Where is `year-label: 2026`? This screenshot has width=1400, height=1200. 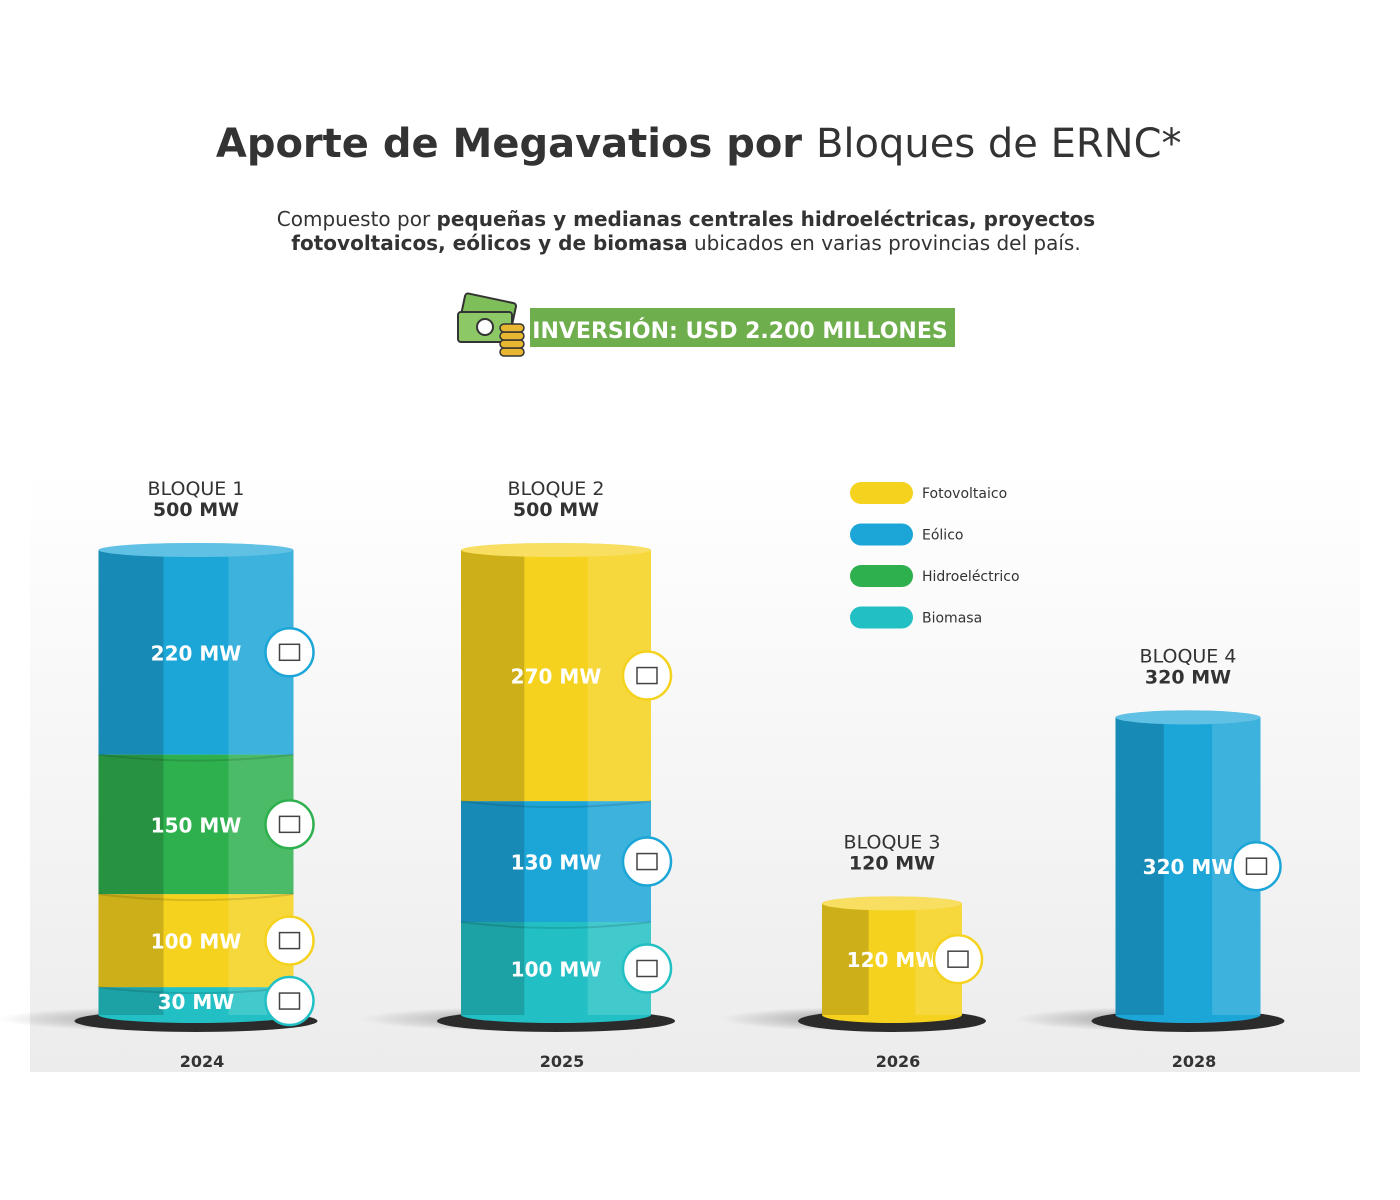 year-label: 2026 is located at coordinates (898, 1061).